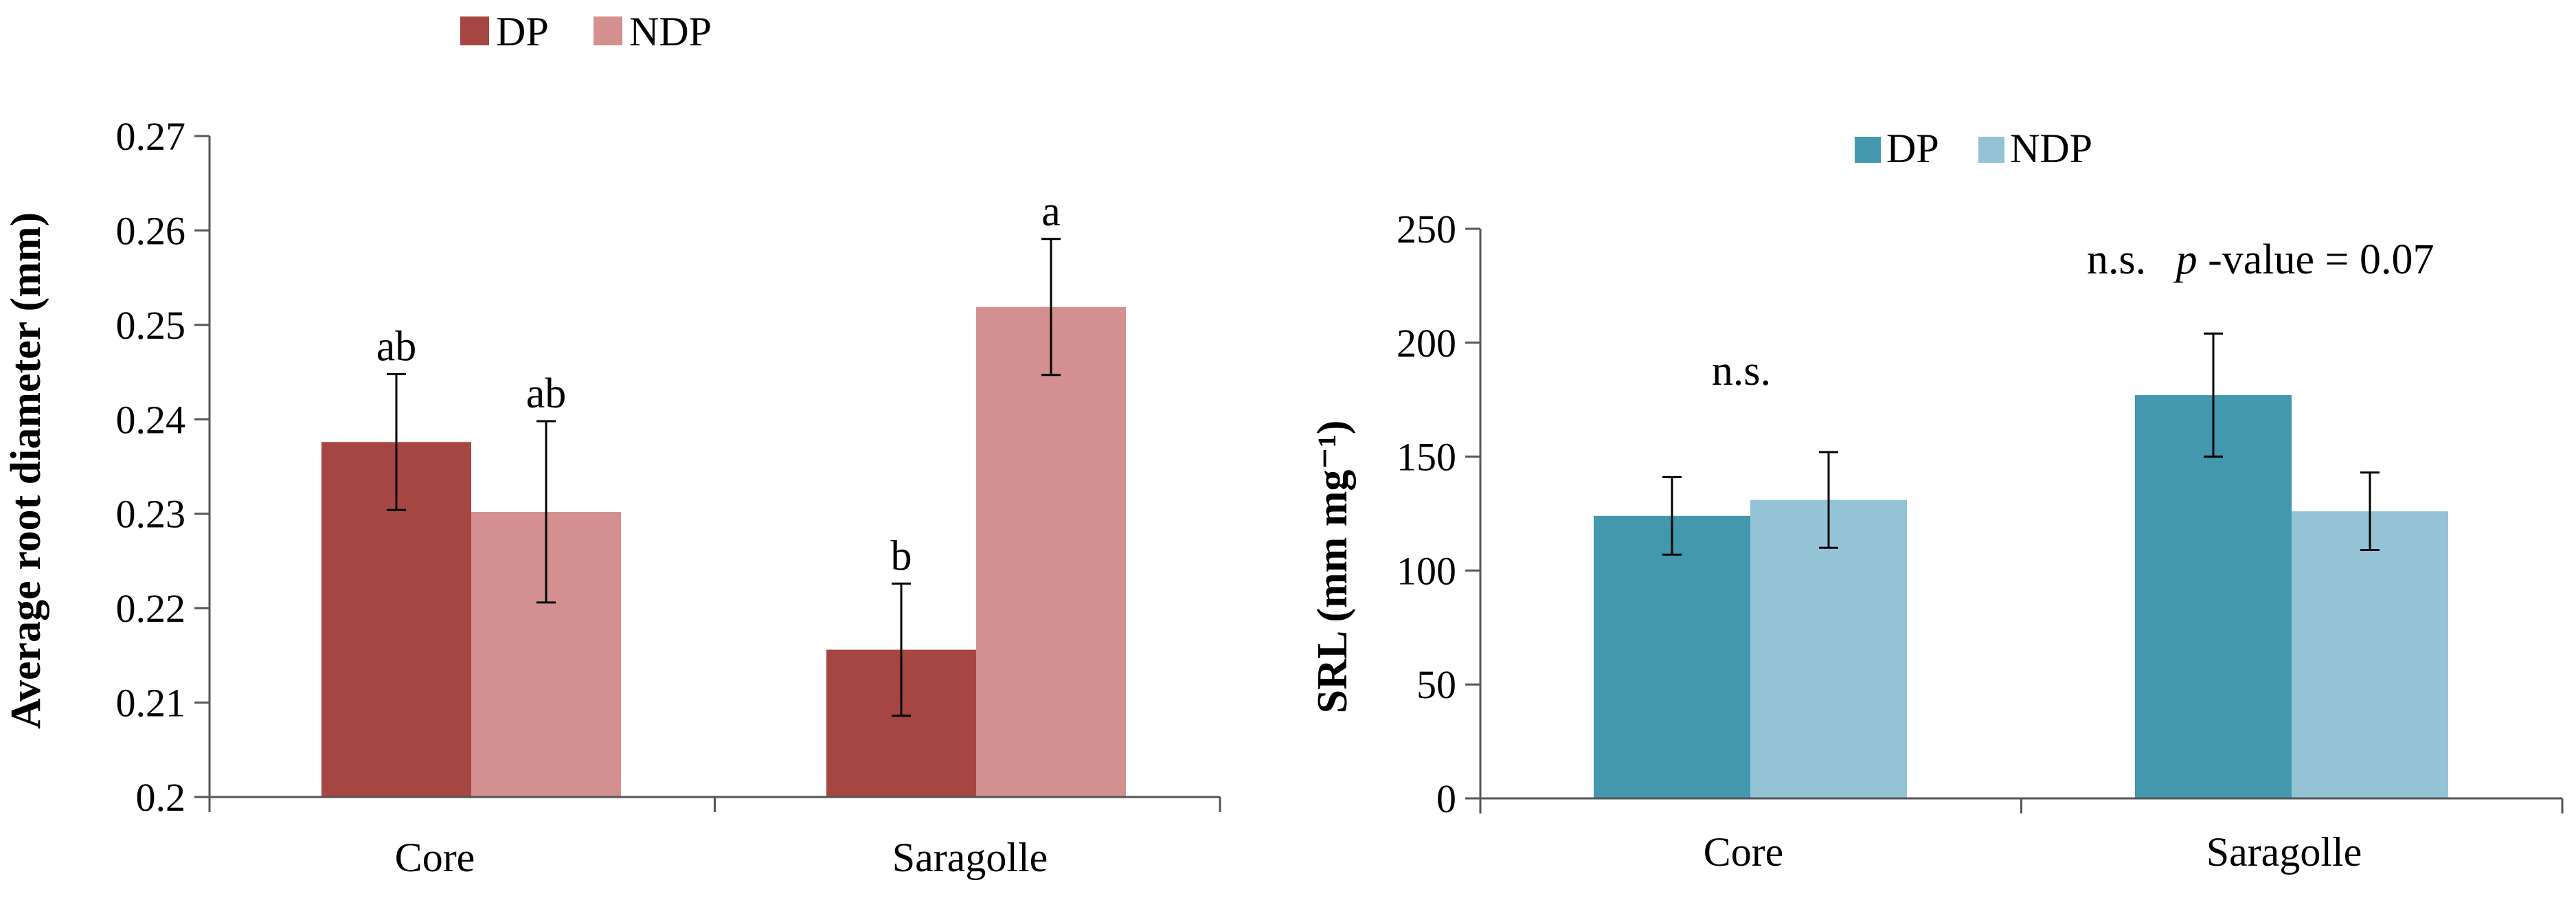 The height and width of the screenshot is (898, 2576). What do you see at coordinates (151, 230) in the screenshot?
I see `left-y-tick-label: 0.26` at bounding box center [151, 230].